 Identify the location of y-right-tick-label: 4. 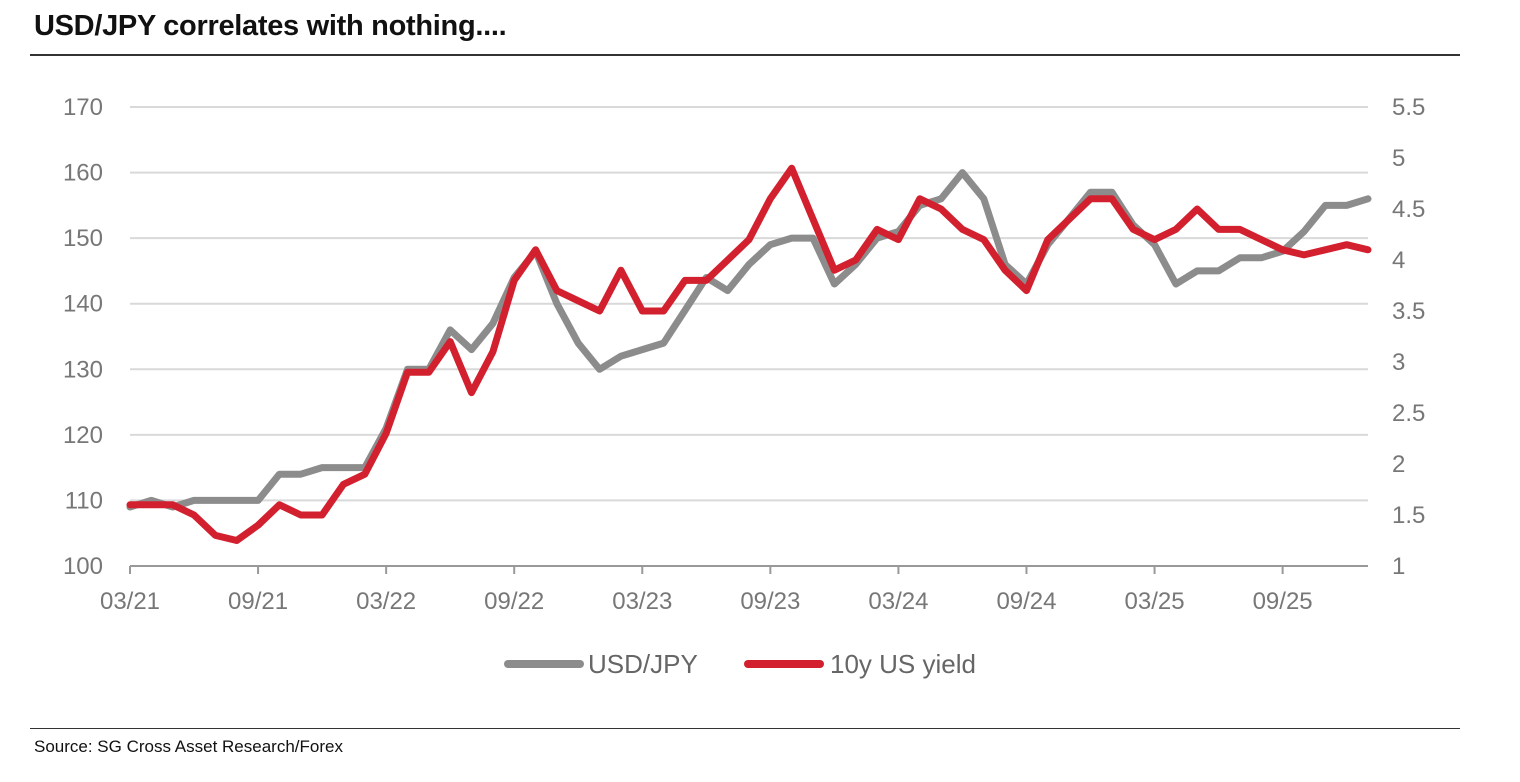
(1398, 260).